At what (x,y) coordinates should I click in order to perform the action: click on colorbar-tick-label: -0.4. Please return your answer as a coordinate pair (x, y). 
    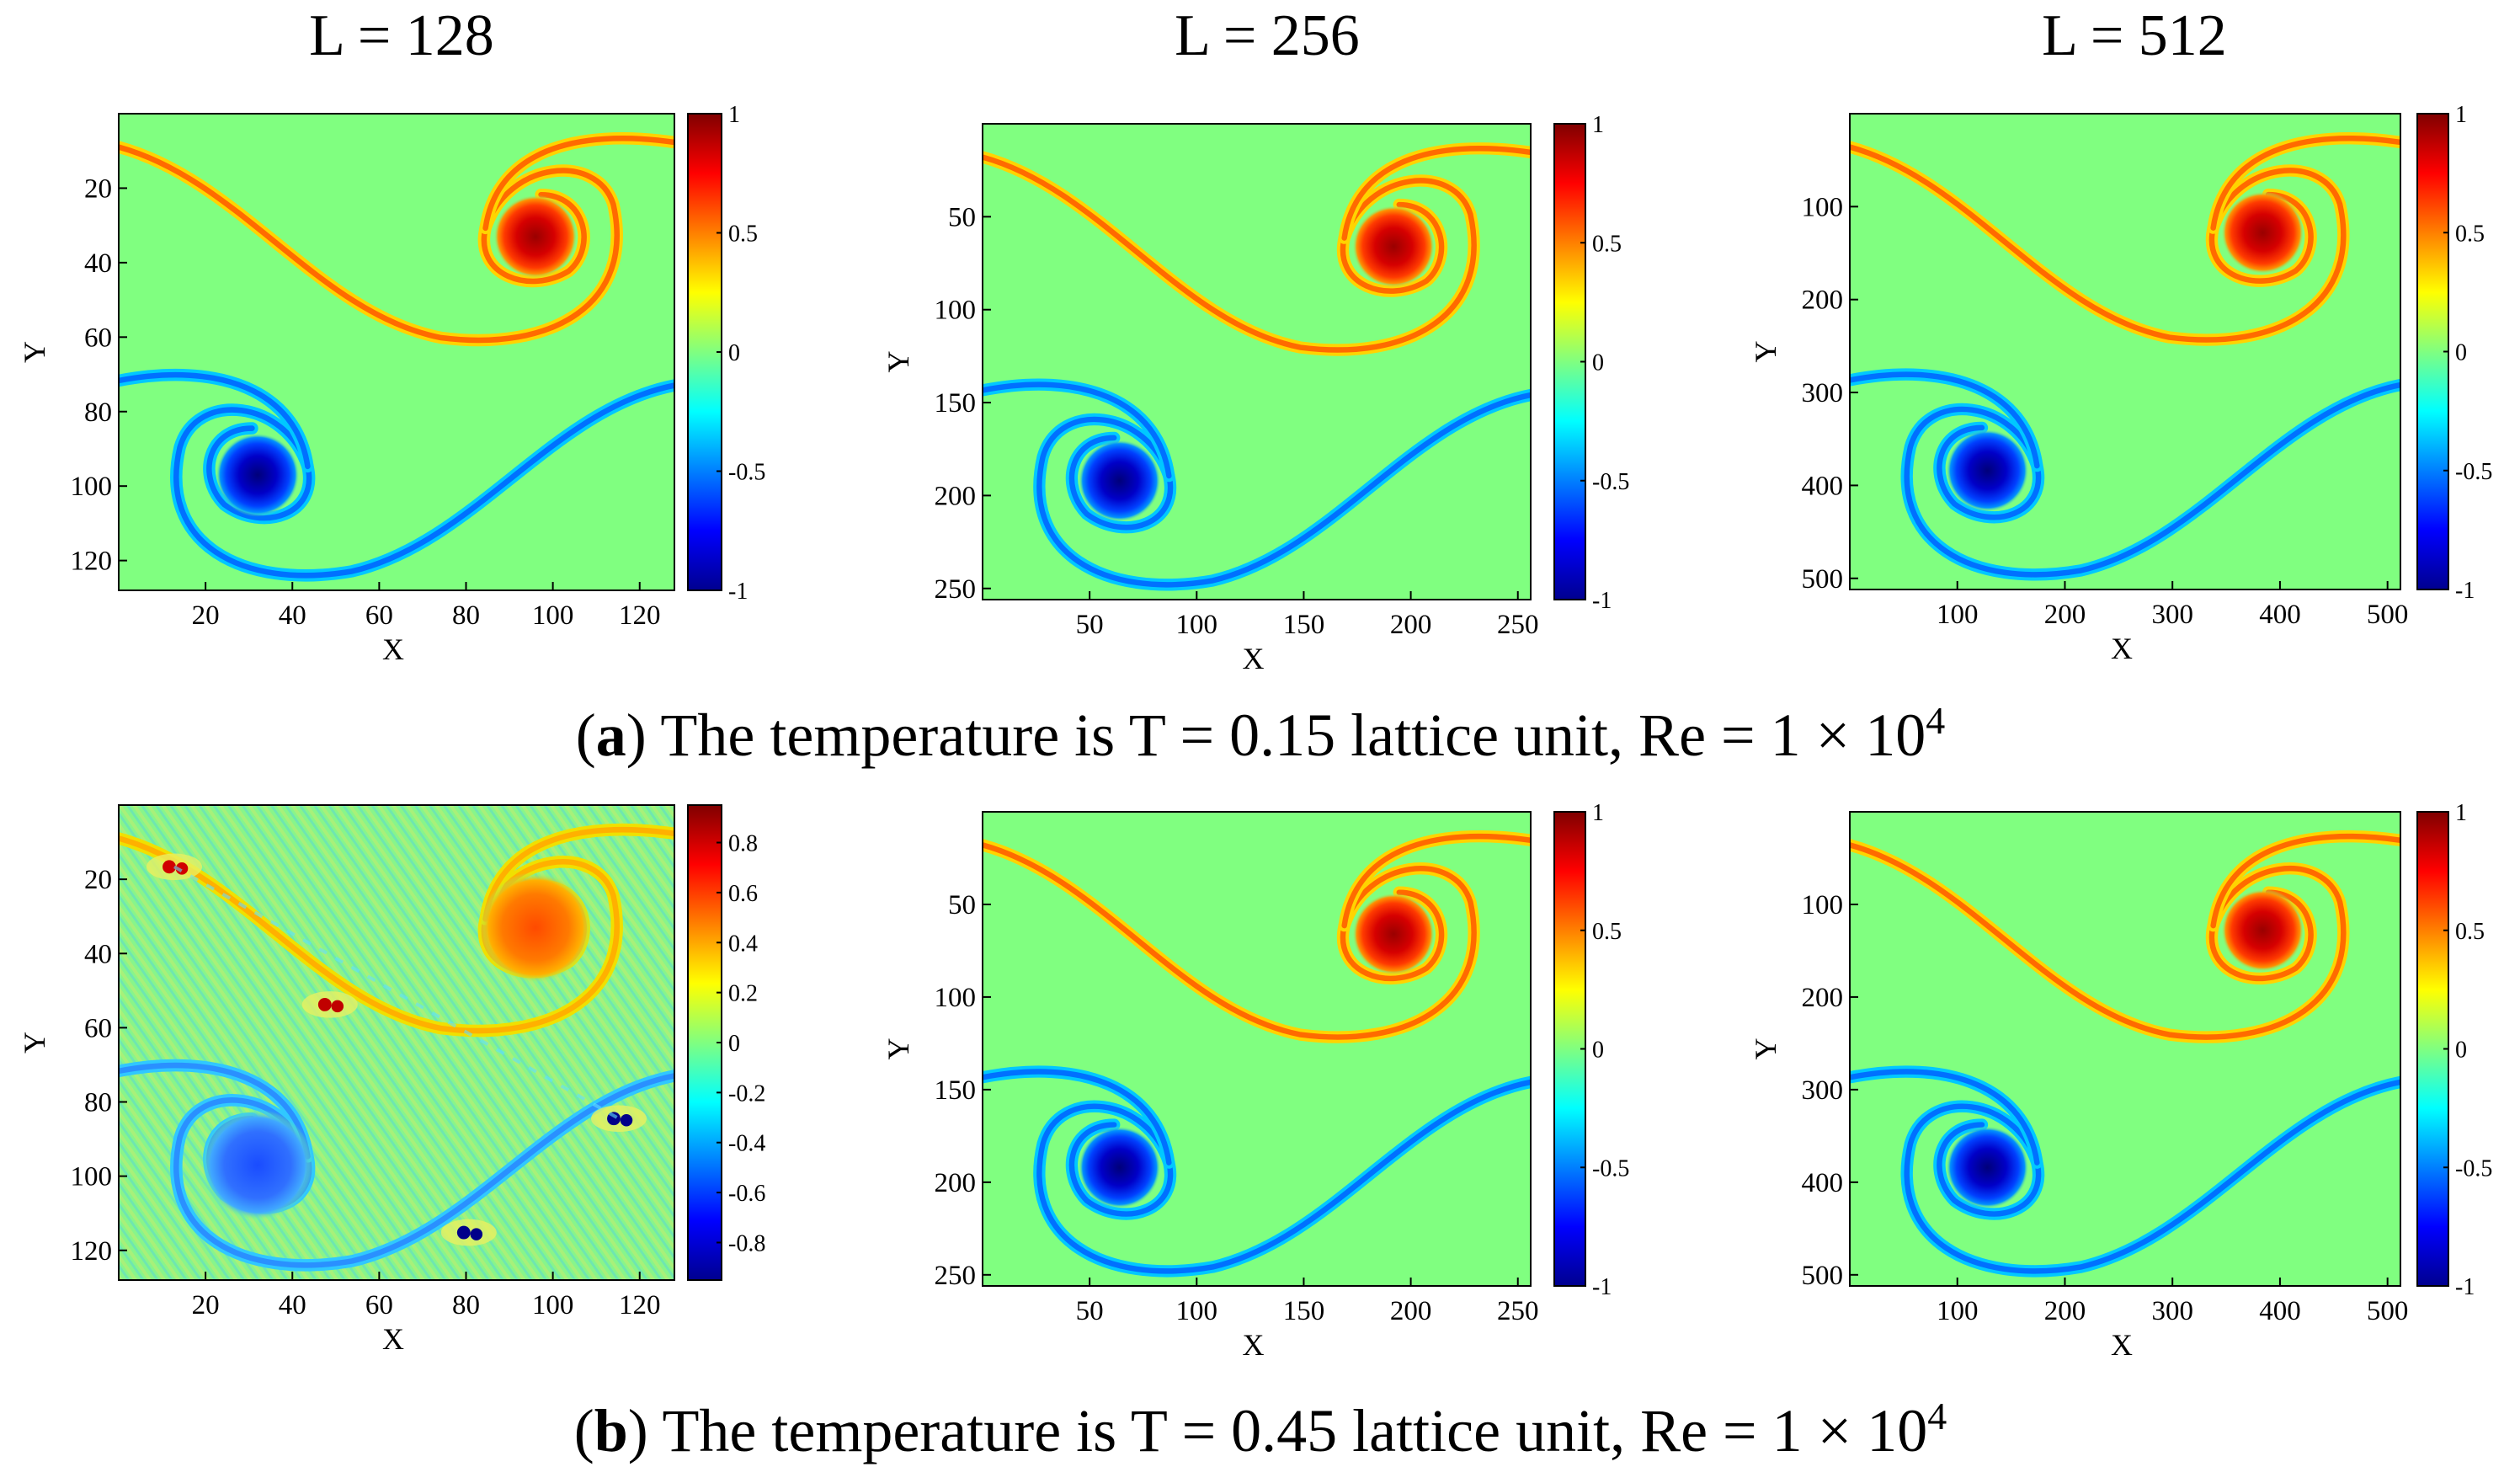
    Looking at the image, I should click on (746, 1144).